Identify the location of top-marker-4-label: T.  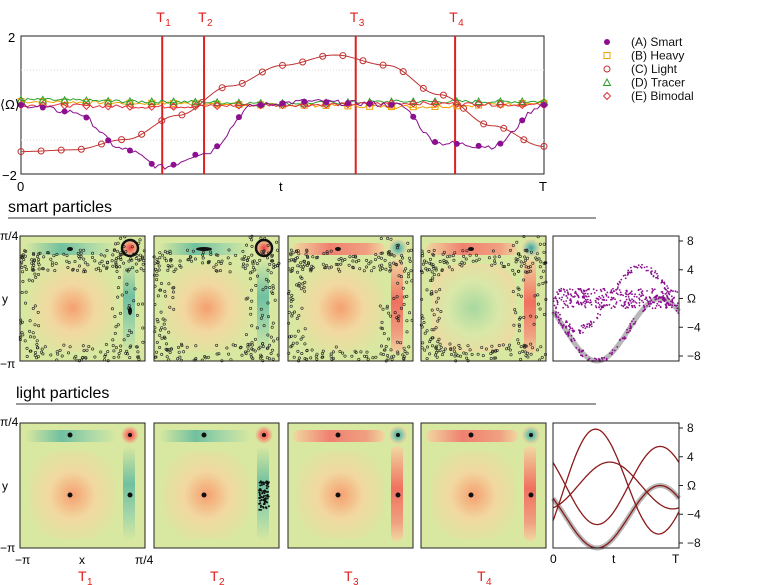
(453, 17).